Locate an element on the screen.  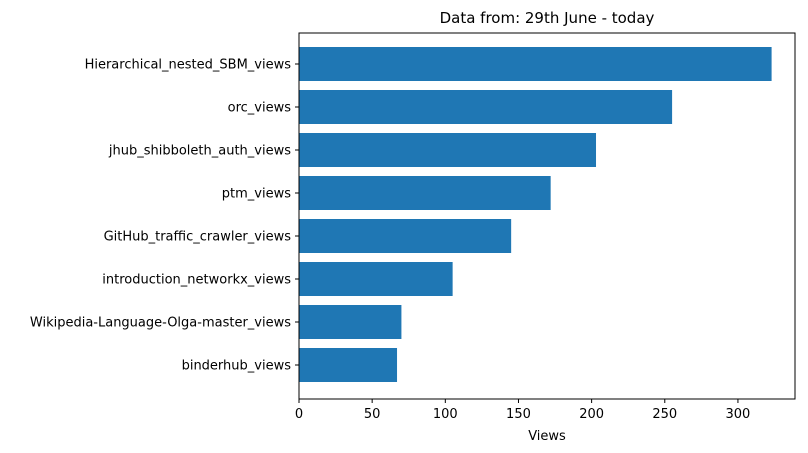
bar-binderhub_views is located at coordinates (348, 365).